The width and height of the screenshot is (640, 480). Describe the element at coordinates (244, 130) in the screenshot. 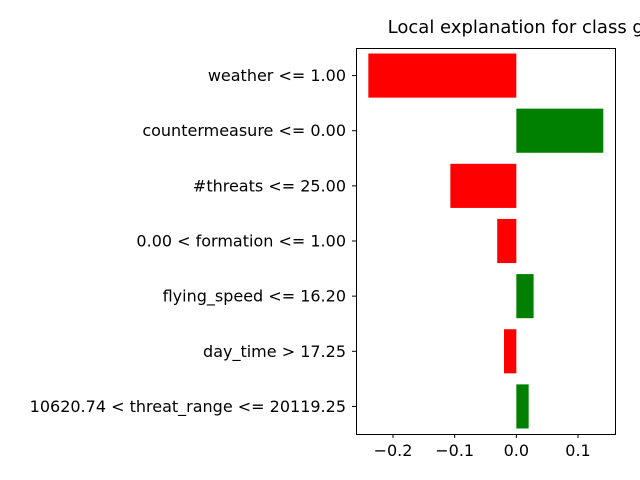

I see `y-tick-label: countermeasure <= 0.00` at that location.